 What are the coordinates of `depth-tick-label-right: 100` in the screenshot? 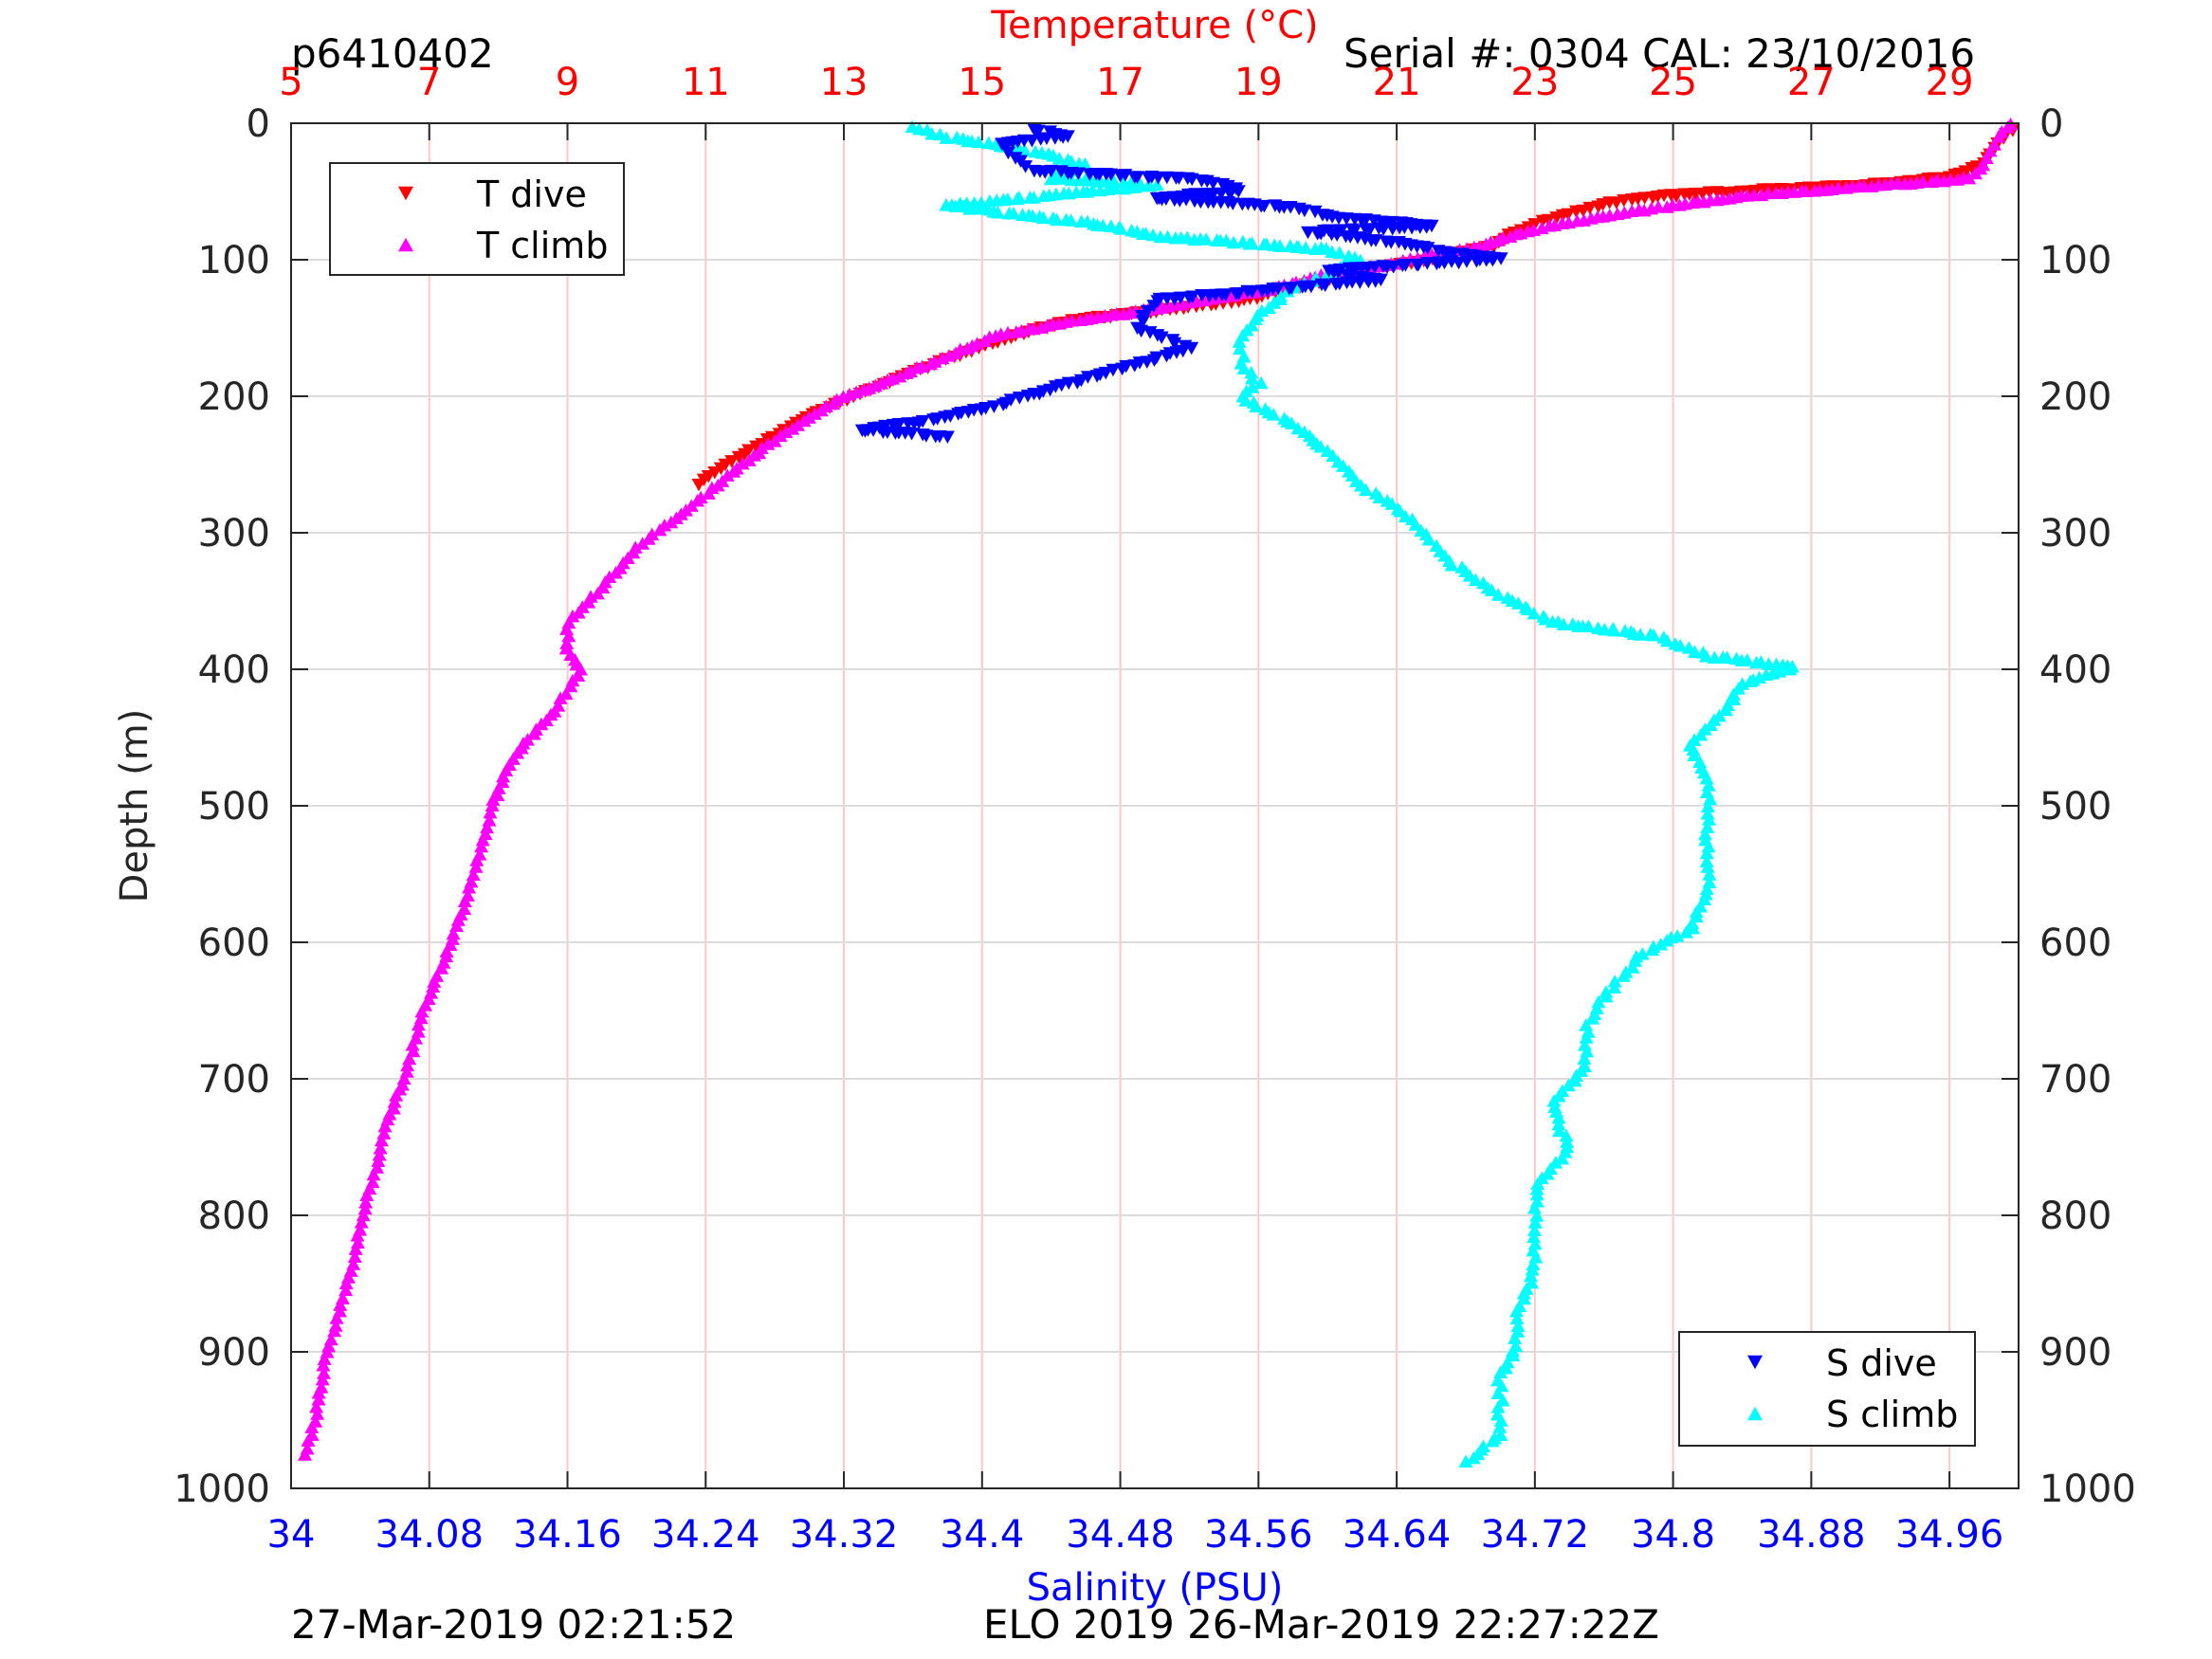 It's located at (2075, 261).